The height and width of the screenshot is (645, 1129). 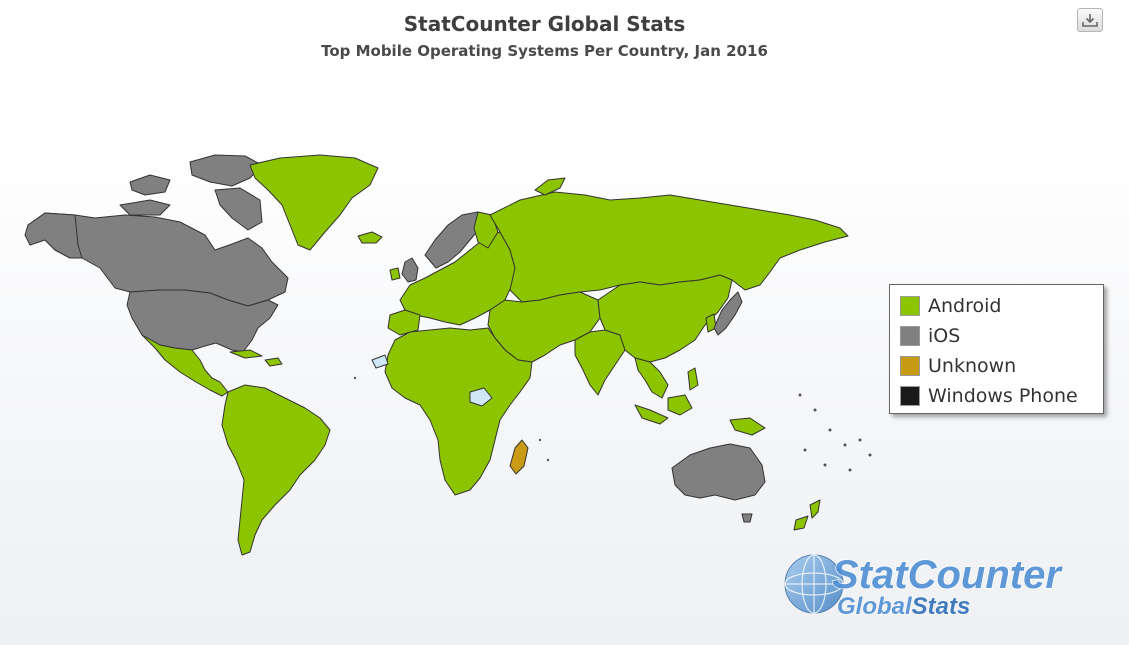 I want to click on region-new-zealand-south, so click(x=801, y=523).